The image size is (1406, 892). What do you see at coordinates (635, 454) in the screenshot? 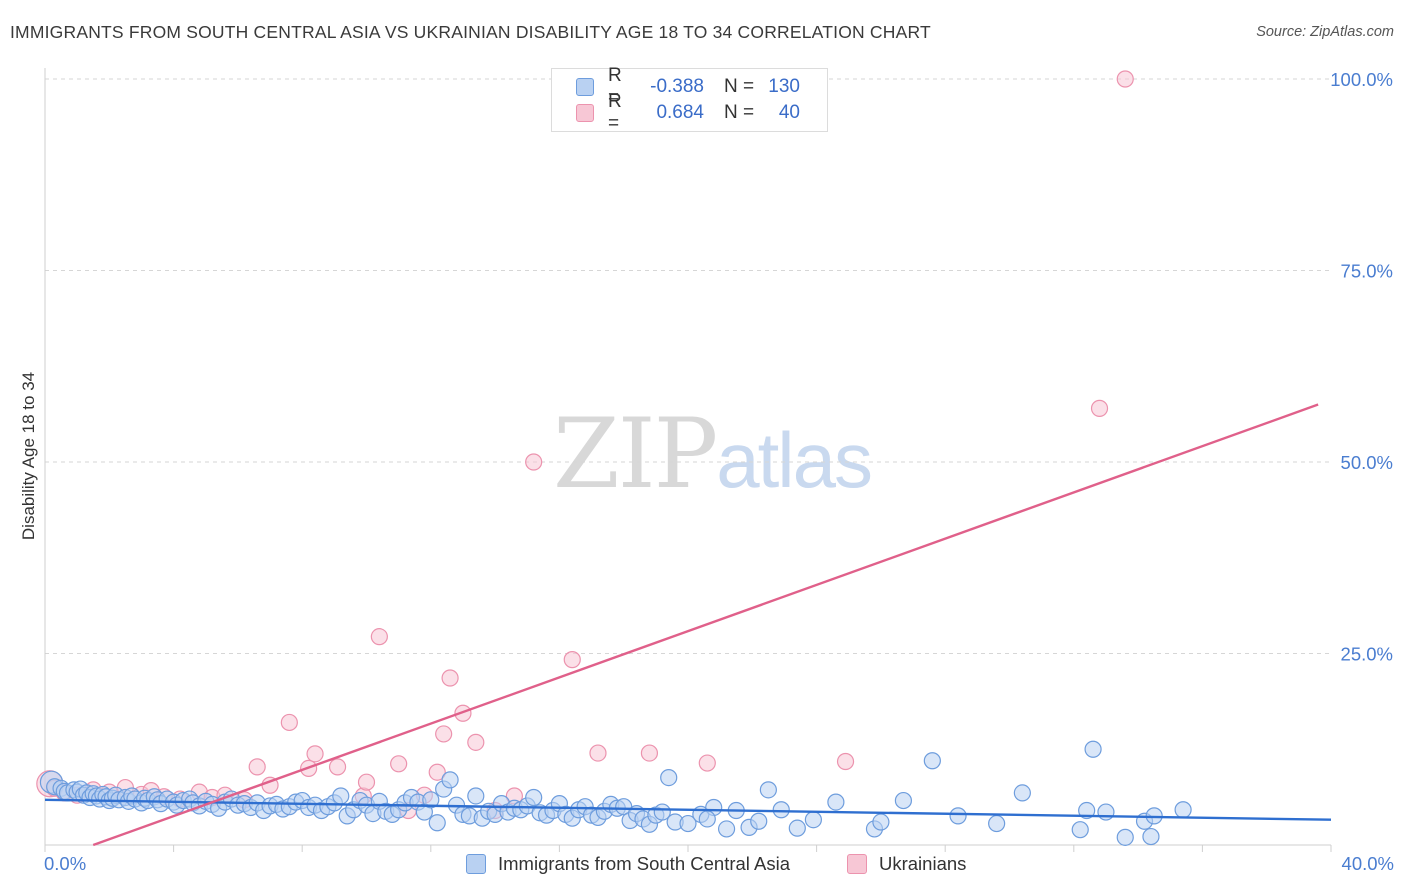
I see `watermark-zip: ZIP` at bounding box center [635, 454].